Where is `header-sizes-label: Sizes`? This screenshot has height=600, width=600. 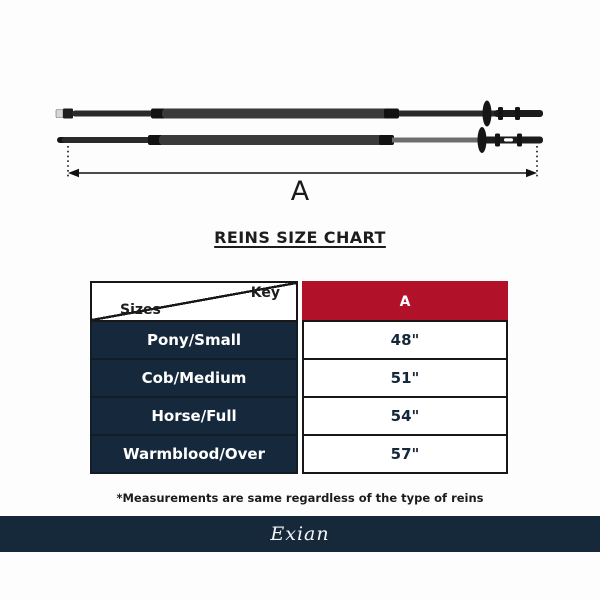 header-sizes-label: Sizes is located at coordinates (140, 310).